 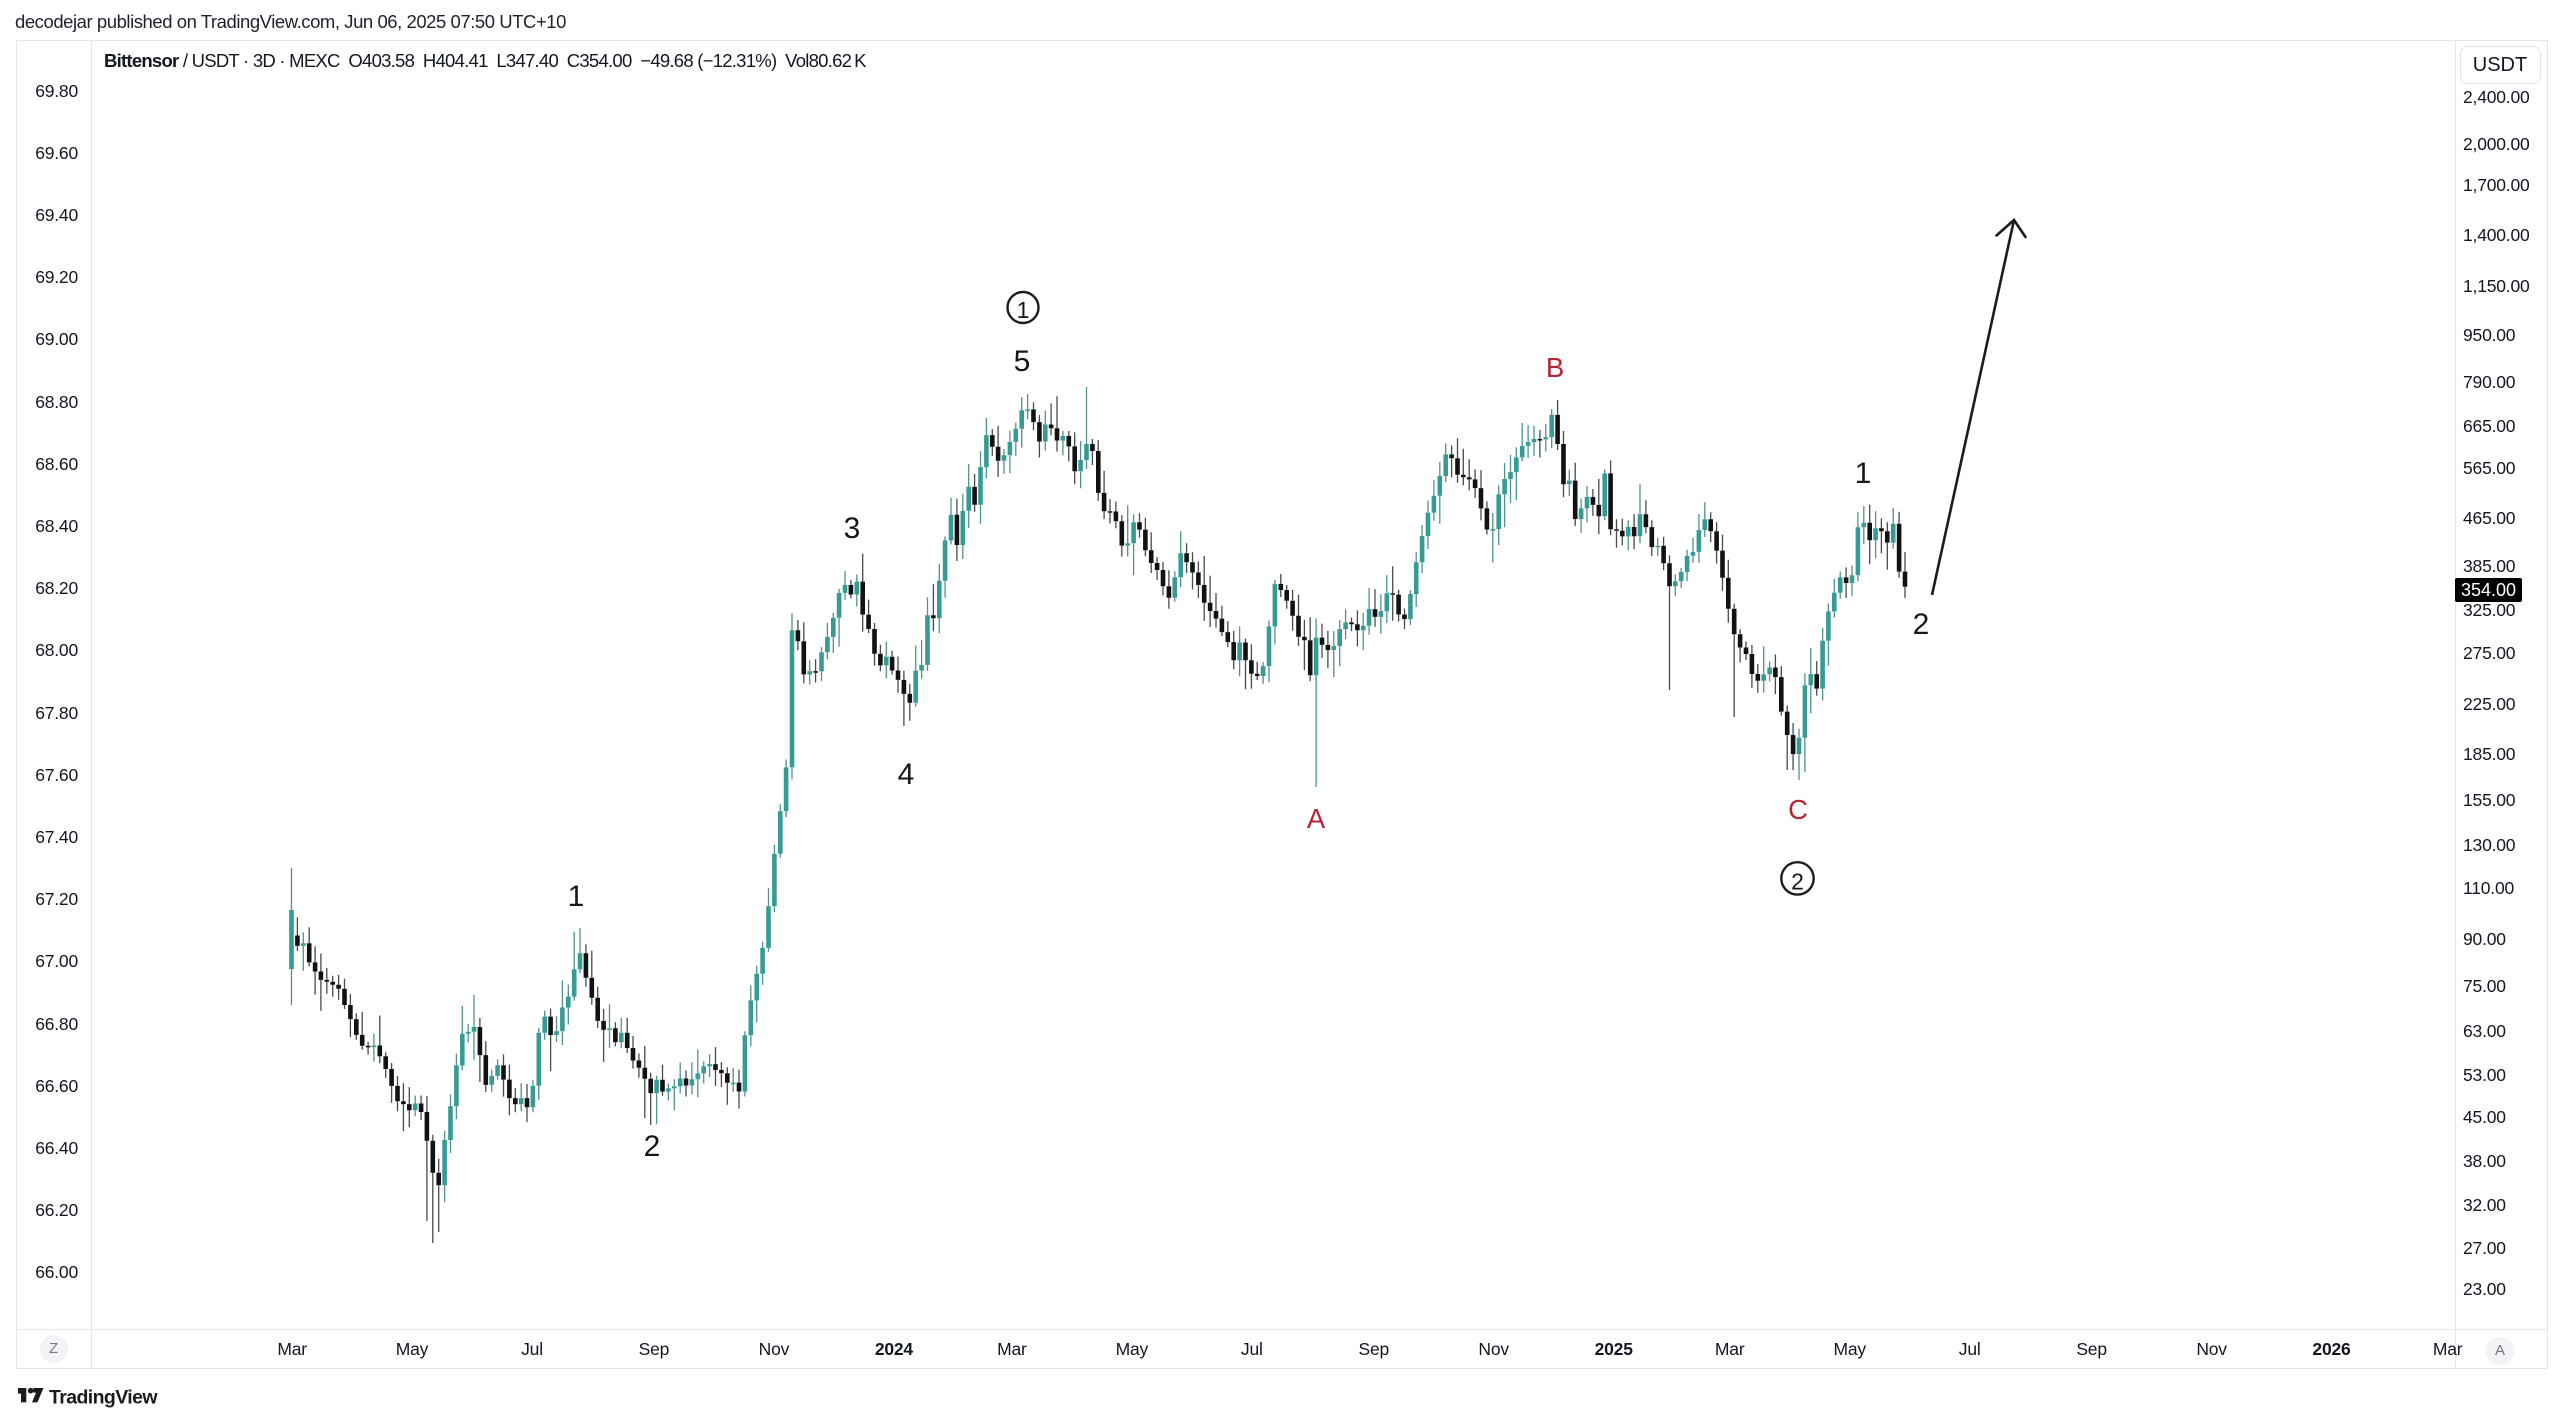 What do you see at coordinates (103, 1397) in the screenshot?
I see `svg-text: TradingView` at bounding box center [103, 1397].